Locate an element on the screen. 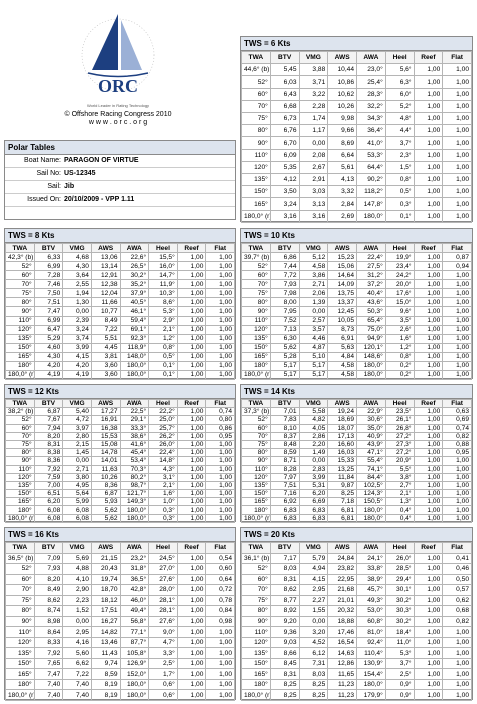 Image resolution: width=477 pixels, height=704 pixels. cell: 18,07 is located at coordinates (342, 428).